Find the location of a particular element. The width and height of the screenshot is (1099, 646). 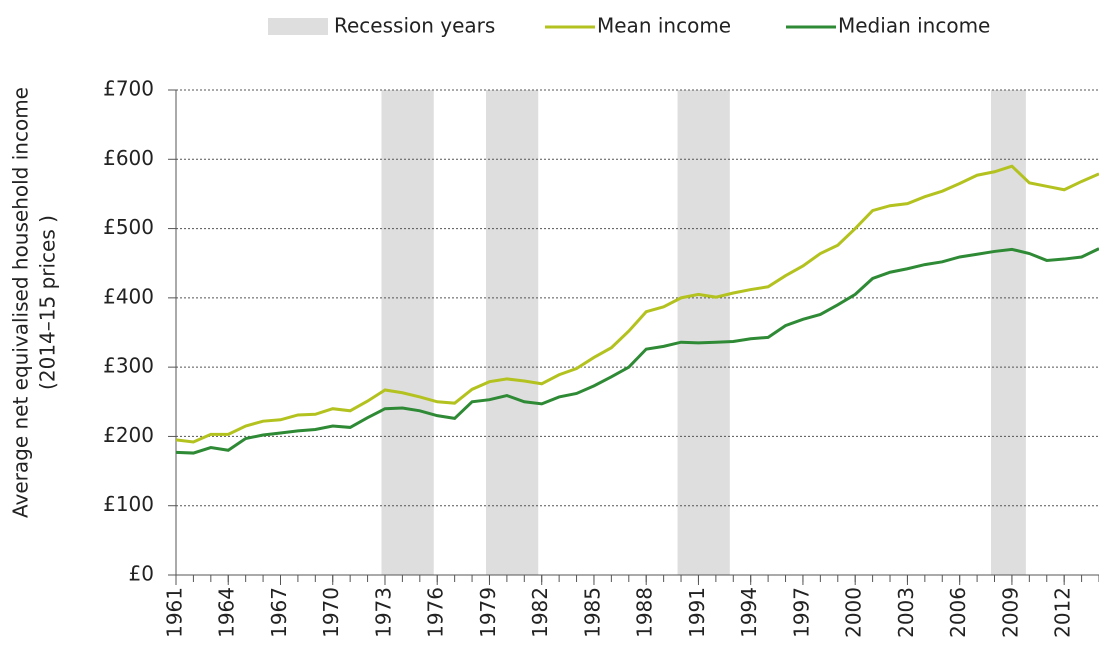

y-tick-label: £100 is located at coordinates (128, 504).